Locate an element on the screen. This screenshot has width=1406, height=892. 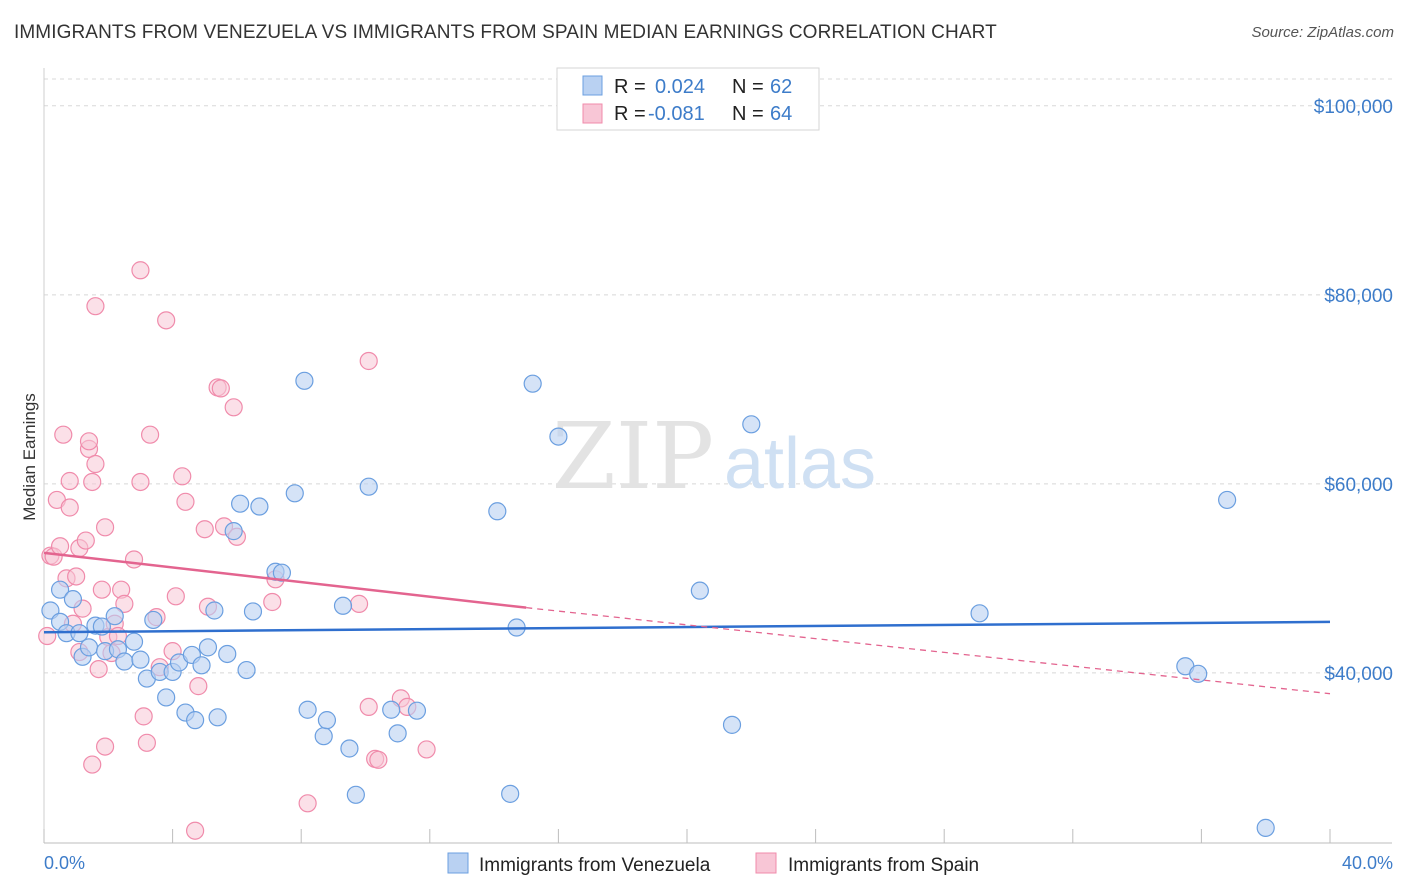
legend-r-spain: -0.081 is located at coordinates (676, 114).